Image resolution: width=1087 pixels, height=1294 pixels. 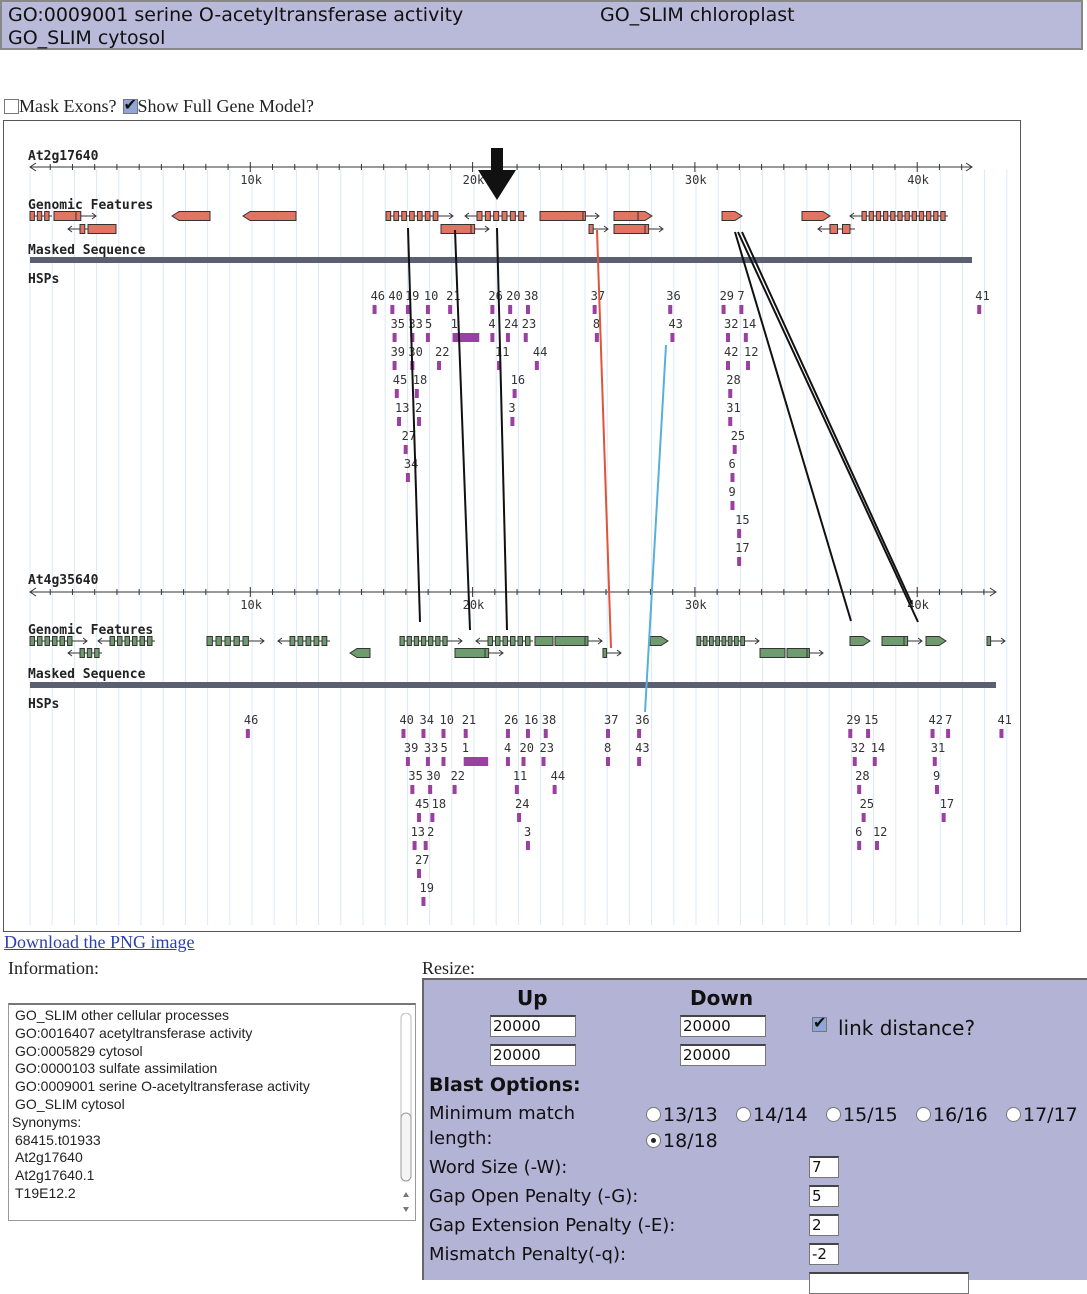 I want to click on bottom-down-input: 20000, so click(x=723, y=1055).